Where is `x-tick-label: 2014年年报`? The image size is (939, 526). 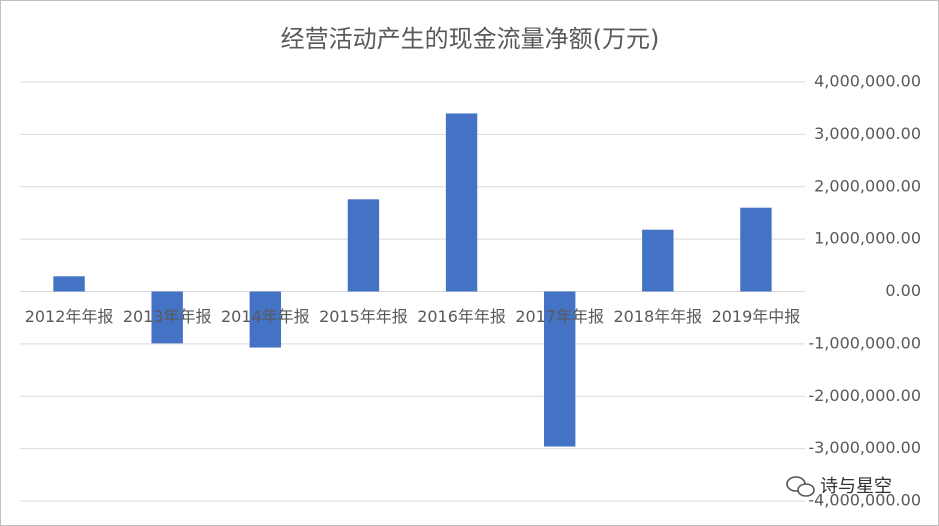 x-tick-label: 2014年年报 is located at coordinates (265, 316).